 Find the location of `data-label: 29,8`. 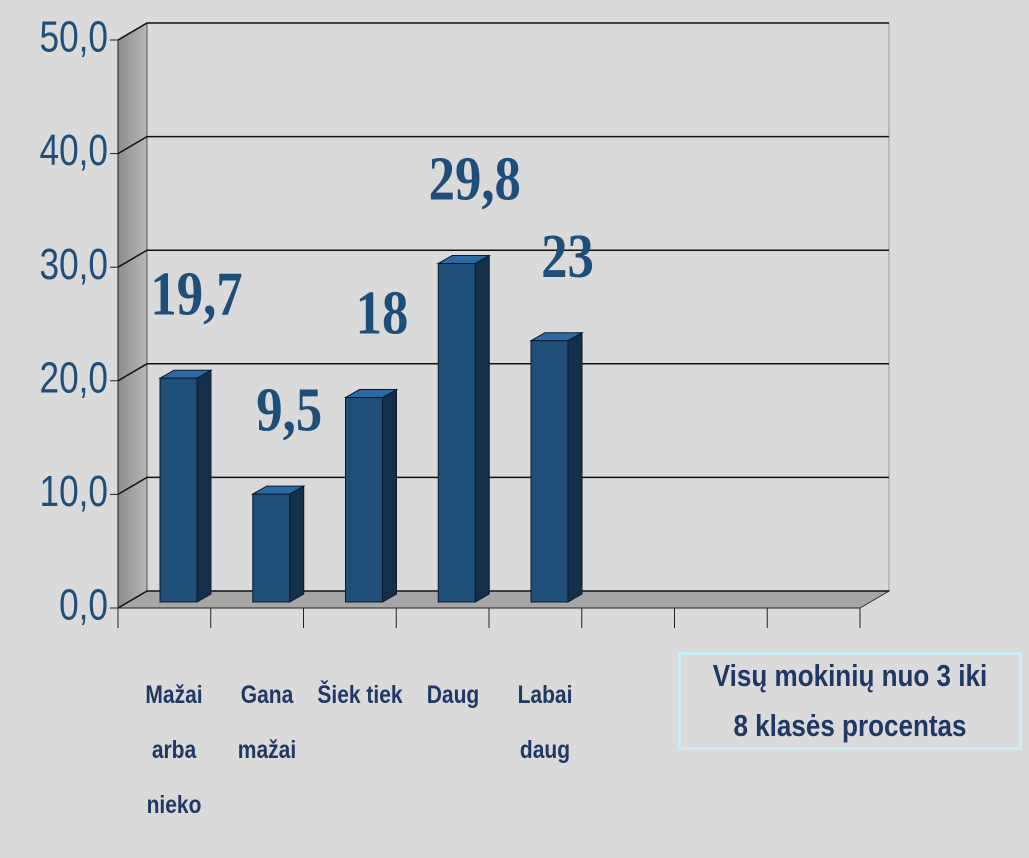

data-label: 29,8 is located at coordinates (475, 180).